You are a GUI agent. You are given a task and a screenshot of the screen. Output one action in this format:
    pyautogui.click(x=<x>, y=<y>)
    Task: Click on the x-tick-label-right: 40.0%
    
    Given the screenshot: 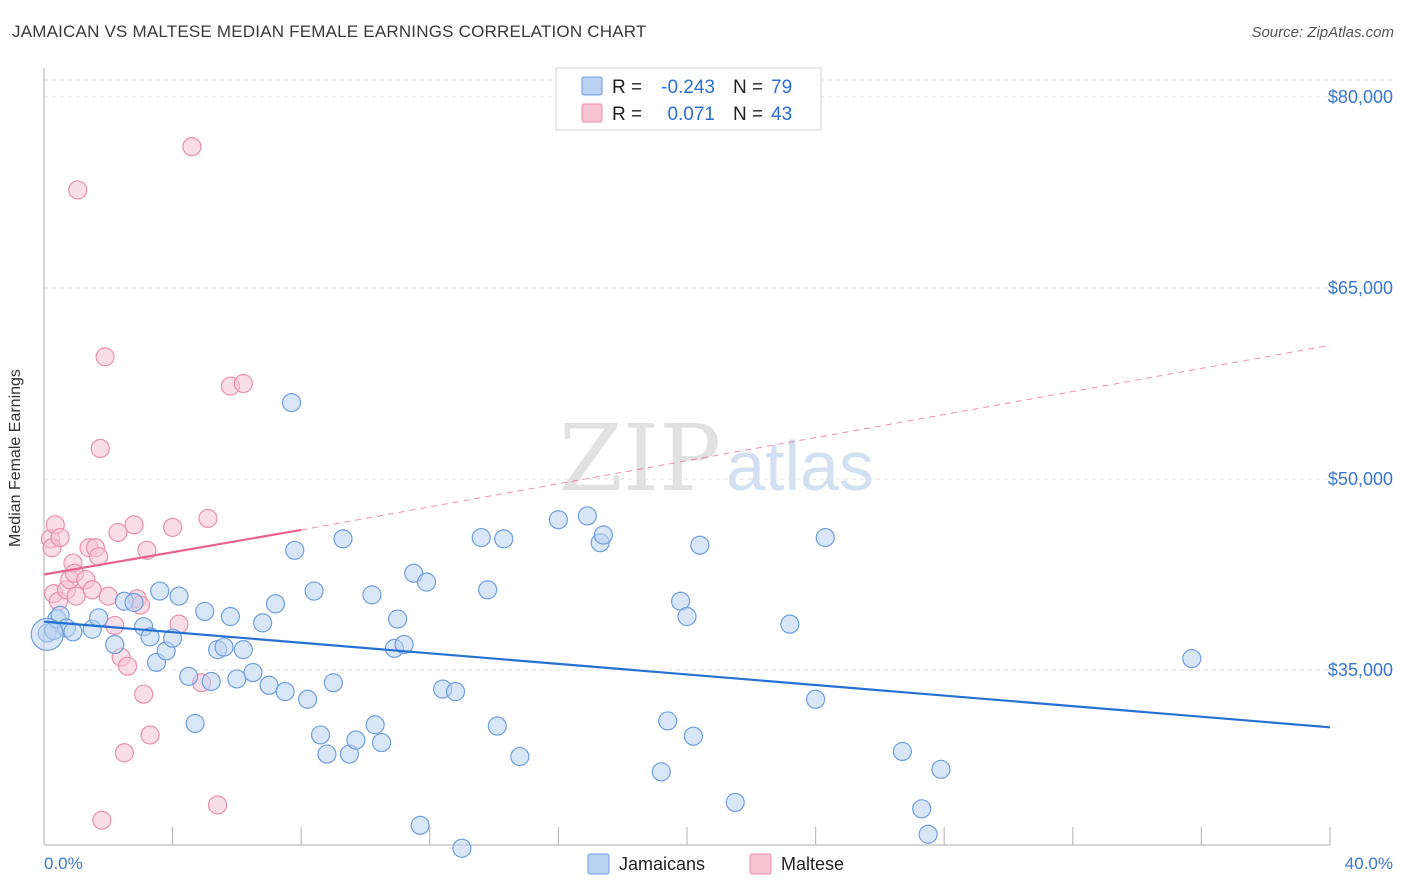 What is the action you would take?
    pyautogui.click(x=1369, y=863)
    